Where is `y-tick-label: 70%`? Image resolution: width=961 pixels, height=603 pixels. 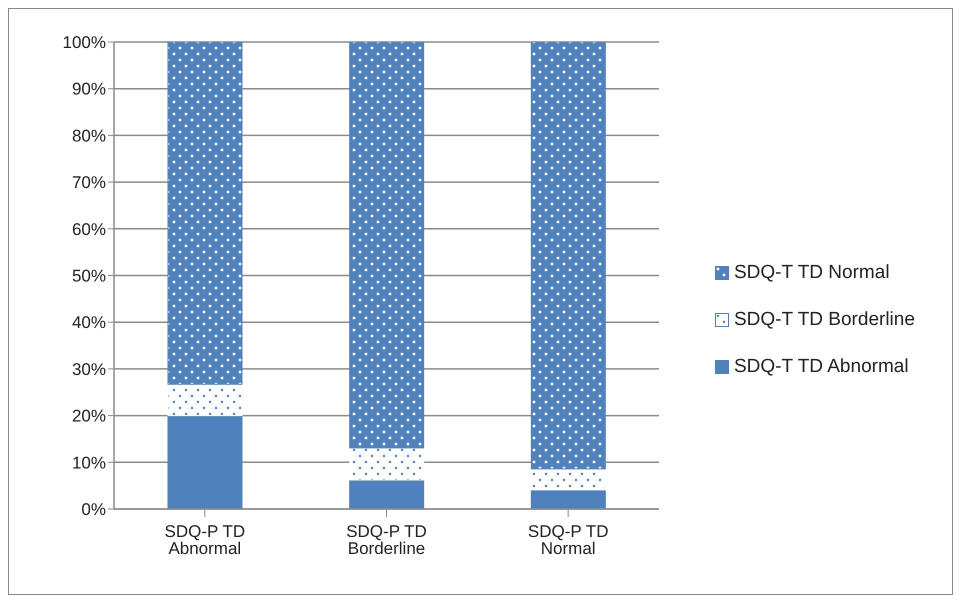 y-tick-label: 70% is located at coordinates (89, 182).